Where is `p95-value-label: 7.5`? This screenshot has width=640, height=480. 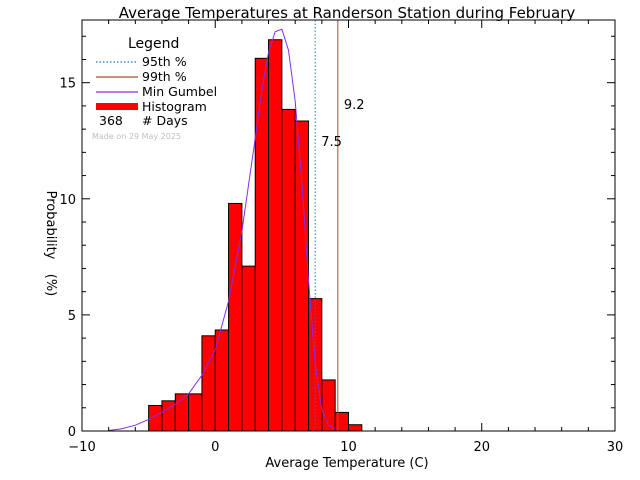 p95-value-label: 7.5 is located at coordinates (331, 142).